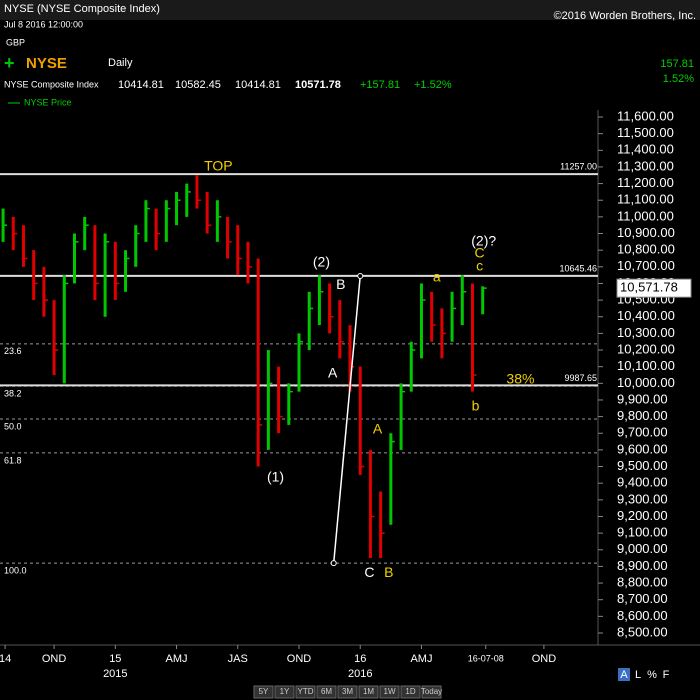  I want to click on period: Daily, so click(120, 63).